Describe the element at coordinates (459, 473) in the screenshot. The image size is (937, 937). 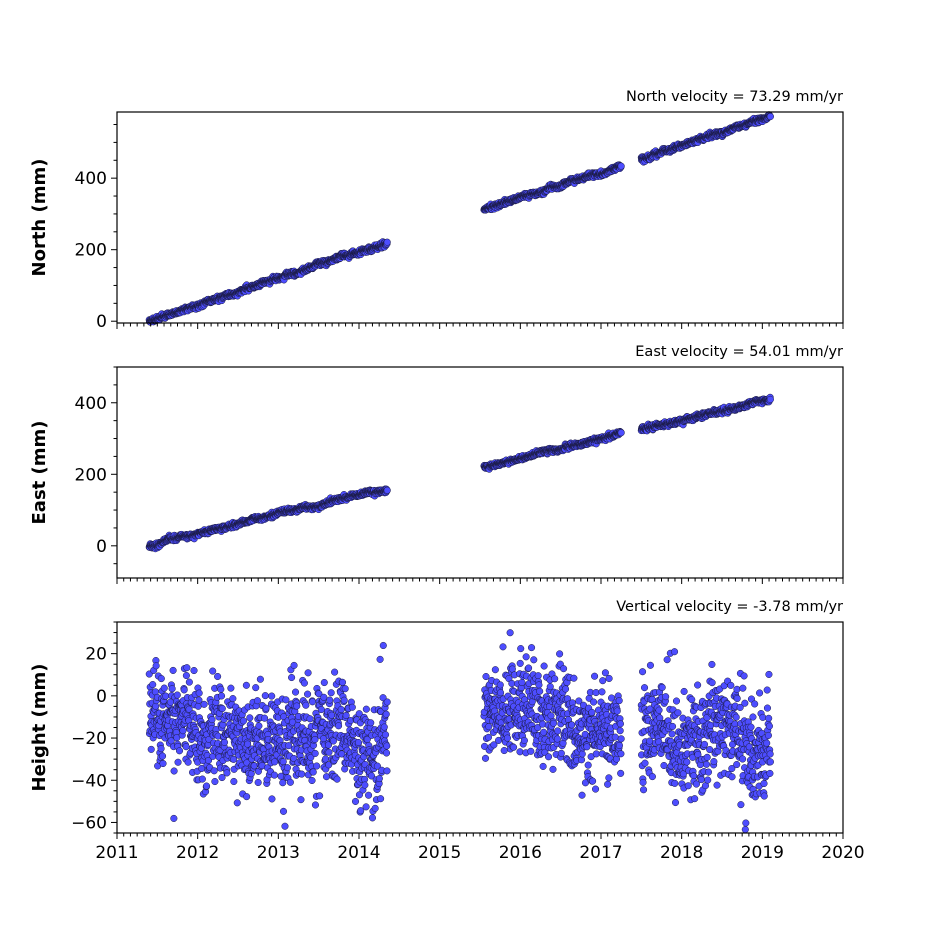
I see `east-points` at that location.